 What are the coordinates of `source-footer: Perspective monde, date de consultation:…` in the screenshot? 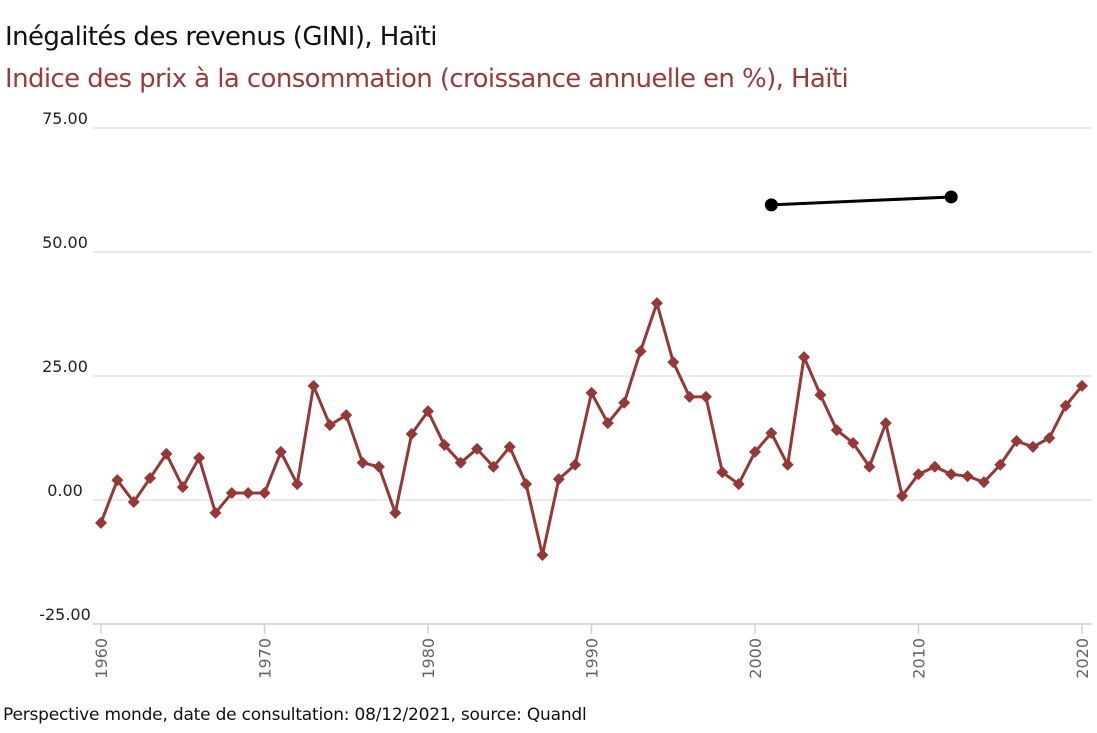 It's located at (295, 715).